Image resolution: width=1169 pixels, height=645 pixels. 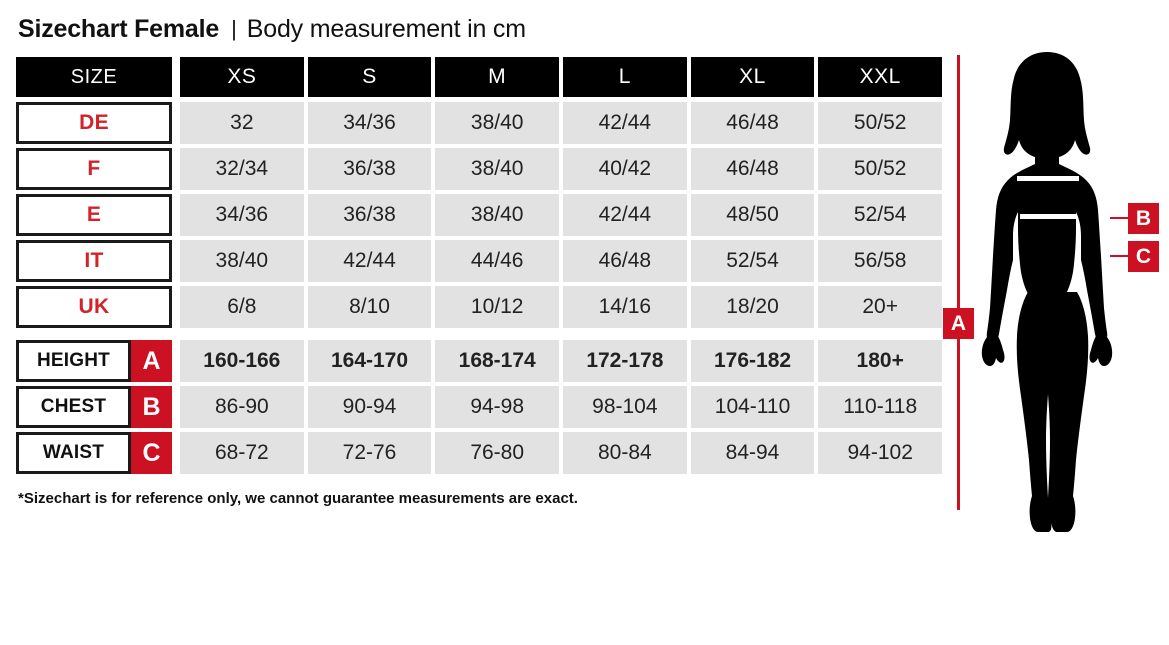 What do you see at coordinates (94, 123) in the screenshot?
I see `row-label-de: DE` at bounding box center [94, 123].